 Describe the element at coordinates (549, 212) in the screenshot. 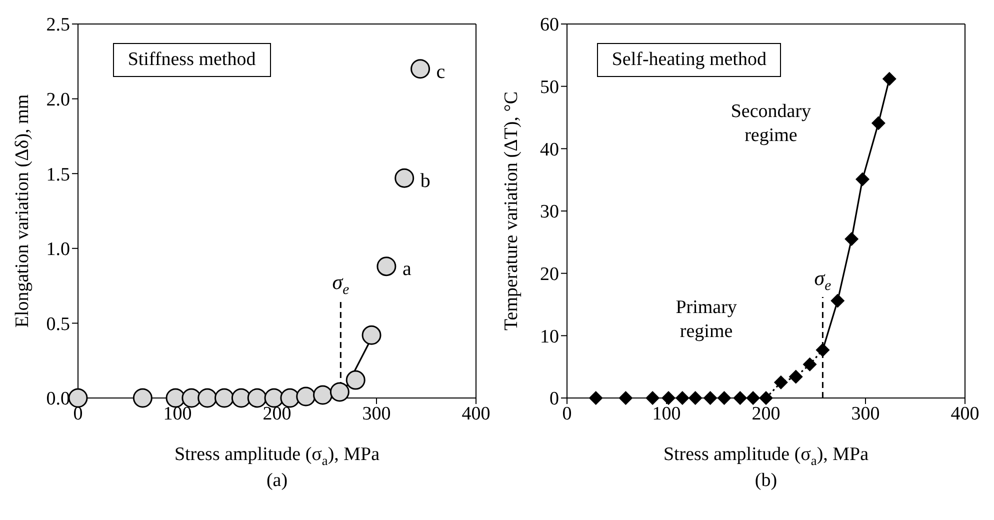

I see `y-tick-label: 30` at that location.